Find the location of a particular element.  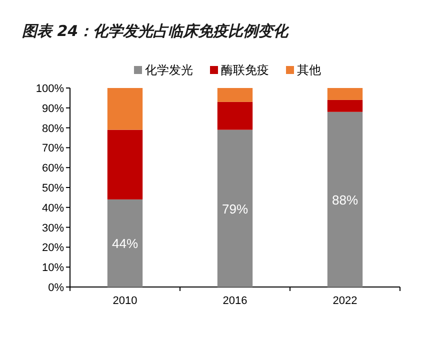

y-tick-label: 70% is located at coordinates (53, 148).